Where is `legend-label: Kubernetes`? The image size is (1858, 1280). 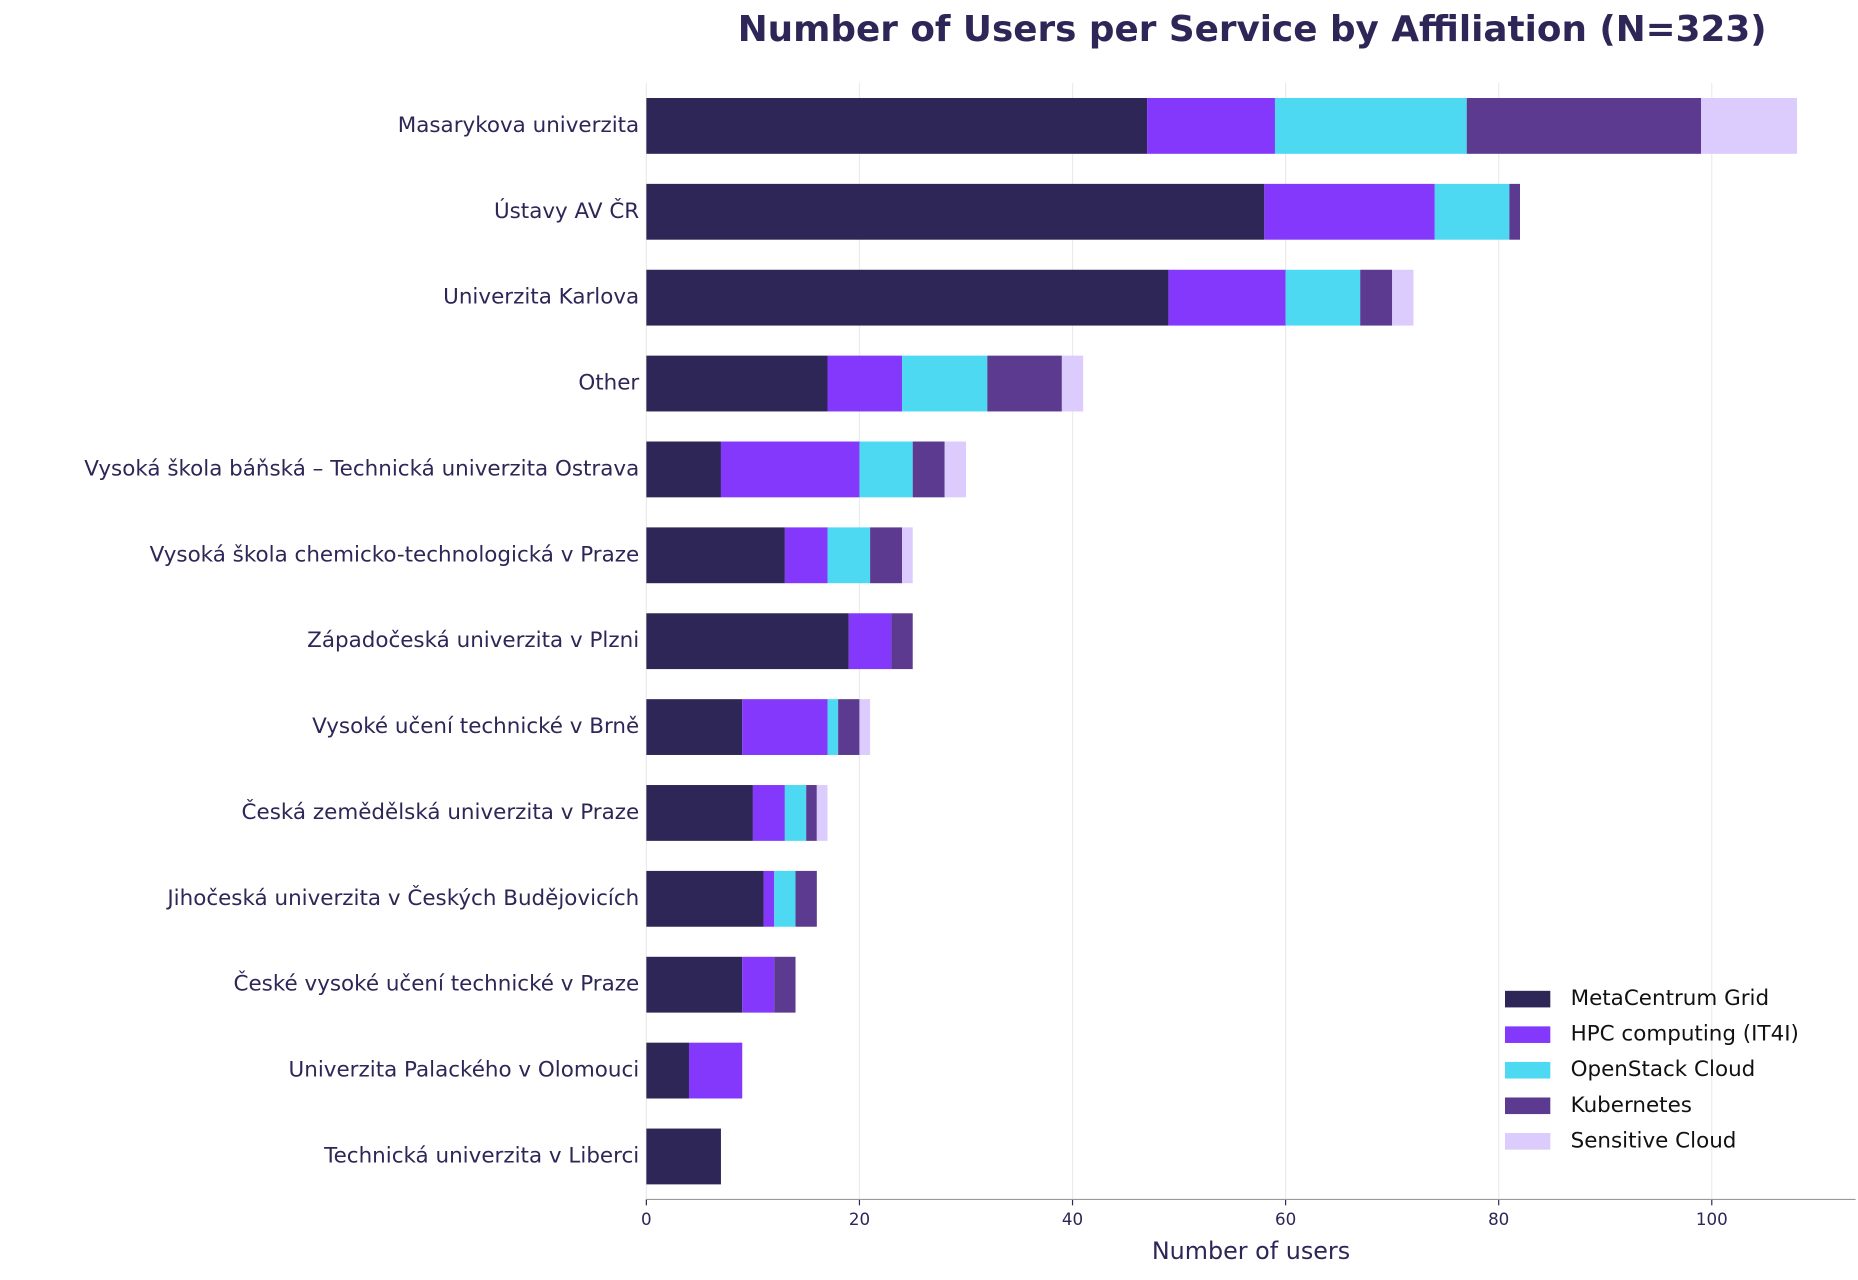
legend-label: Kubernetes is located at coordinates (1631, 1105).